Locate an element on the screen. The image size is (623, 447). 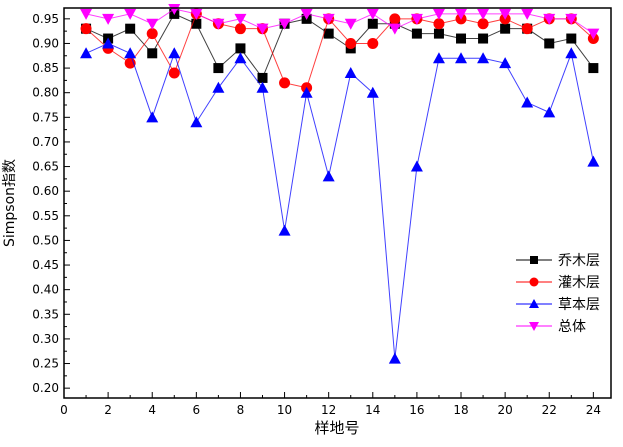
x-tick-label: 6 is located at coordinates (197, 410).